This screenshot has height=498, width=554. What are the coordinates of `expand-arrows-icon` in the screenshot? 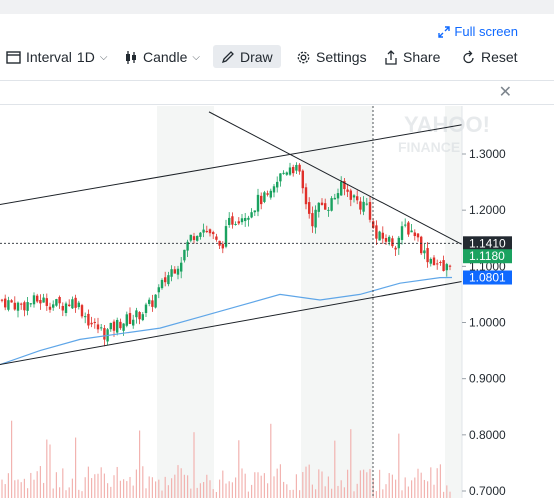 It's located at (444, 31).